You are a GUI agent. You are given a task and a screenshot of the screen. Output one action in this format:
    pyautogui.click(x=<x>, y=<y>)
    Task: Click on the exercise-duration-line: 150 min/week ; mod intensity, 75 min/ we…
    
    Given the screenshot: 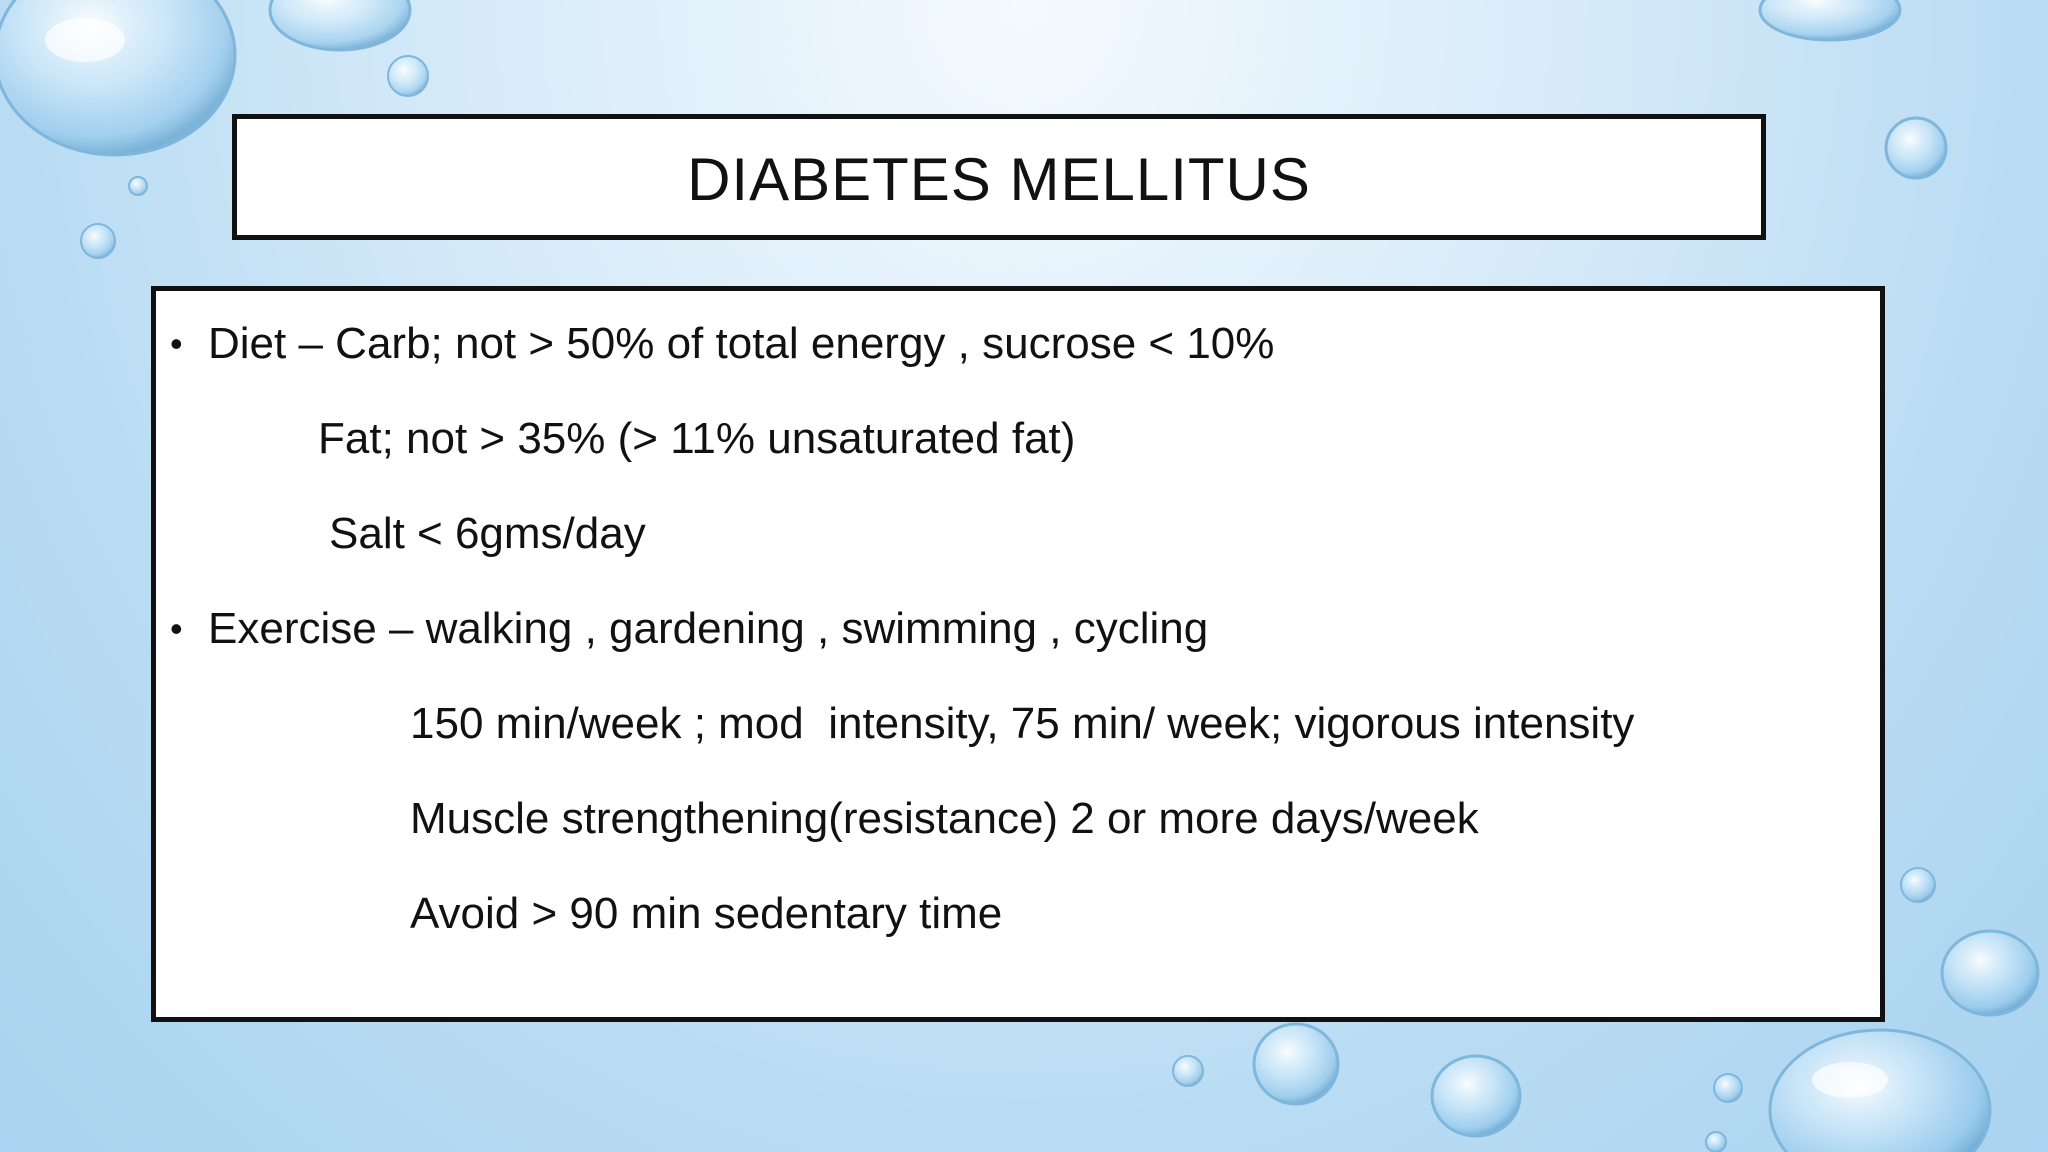 What is the action you would take?
    pyautogui.click(x=1022, y=723)
    